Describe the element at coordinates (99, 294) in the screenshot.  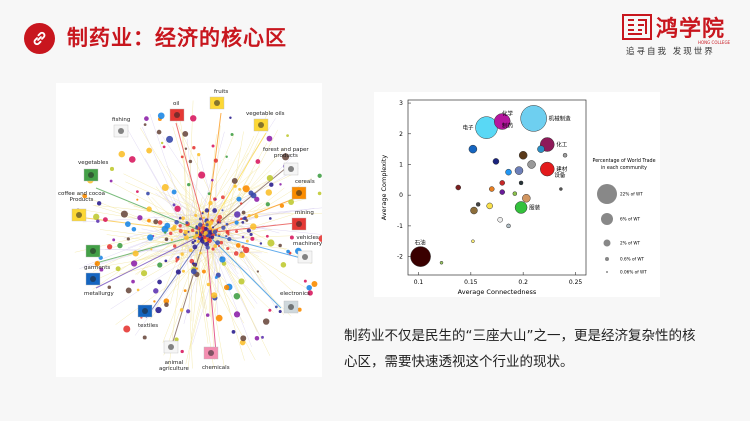
I see `label-metallurgy: metallurgy` at that location.